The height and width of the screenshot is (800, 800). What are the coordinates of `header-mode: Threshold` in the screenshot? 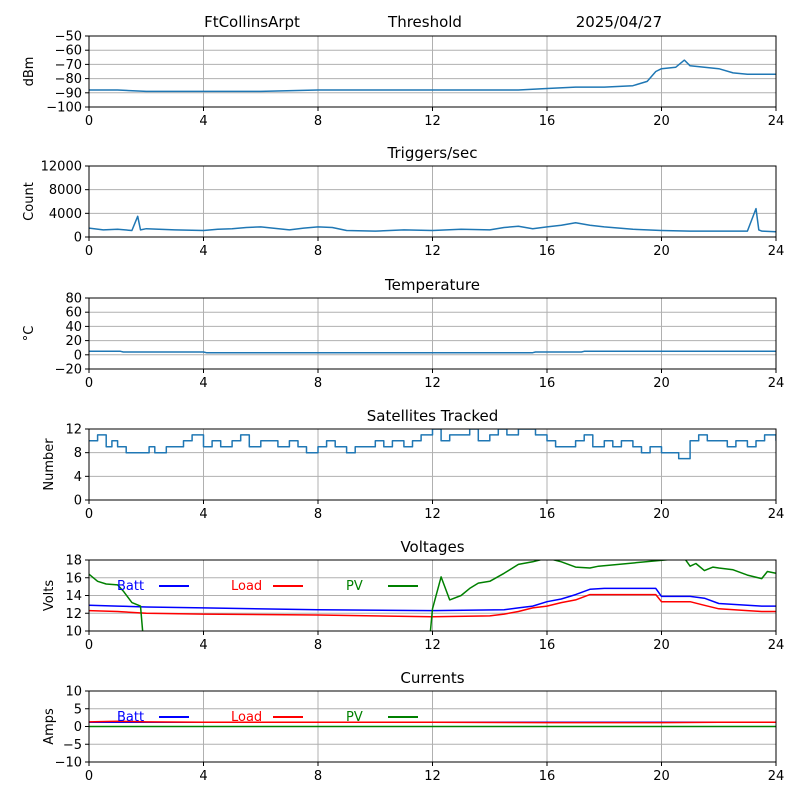 It's located at (424, 22).